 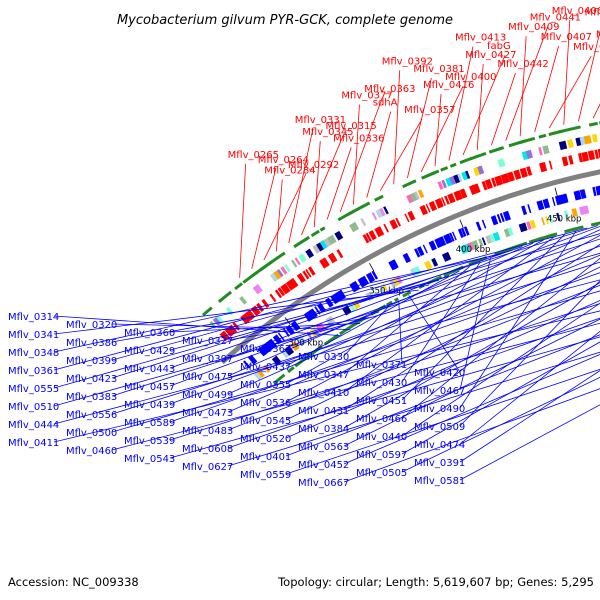 I want to click on reverse-gene-label: Mflv_0314, so click(x=33, y=317).